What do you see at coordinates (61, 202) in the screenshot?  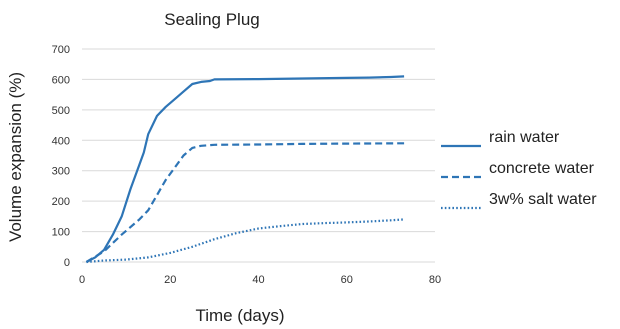 I see `y-tick-label: 200` at bounding box center [61, 202].